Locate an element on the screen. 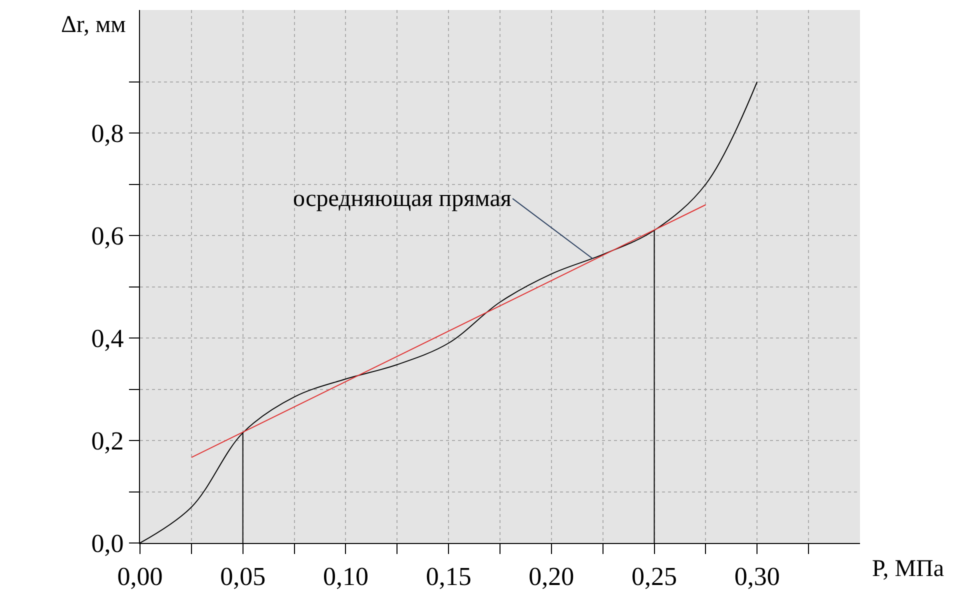 This screenshot has height=607, width=975. x-tick-label: 0,00 is located at coordinates (140, 577).